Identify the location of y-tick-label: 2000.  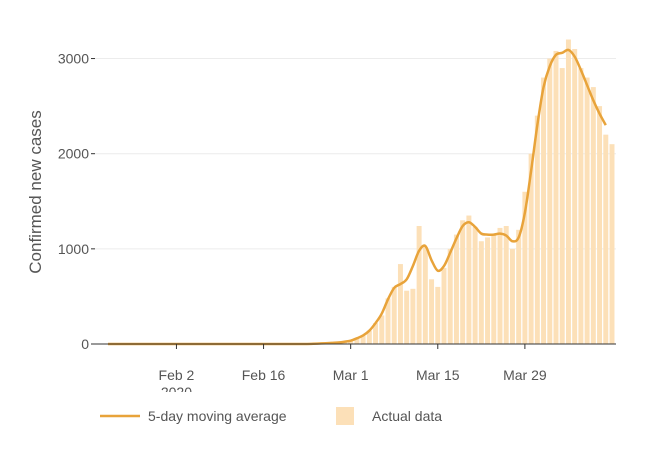
(73, 154).